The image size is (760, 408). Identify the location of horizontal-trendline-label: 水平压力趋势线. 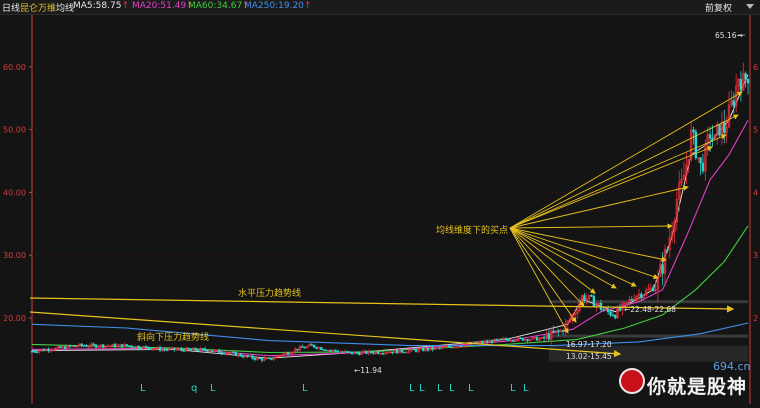
(269, 293).